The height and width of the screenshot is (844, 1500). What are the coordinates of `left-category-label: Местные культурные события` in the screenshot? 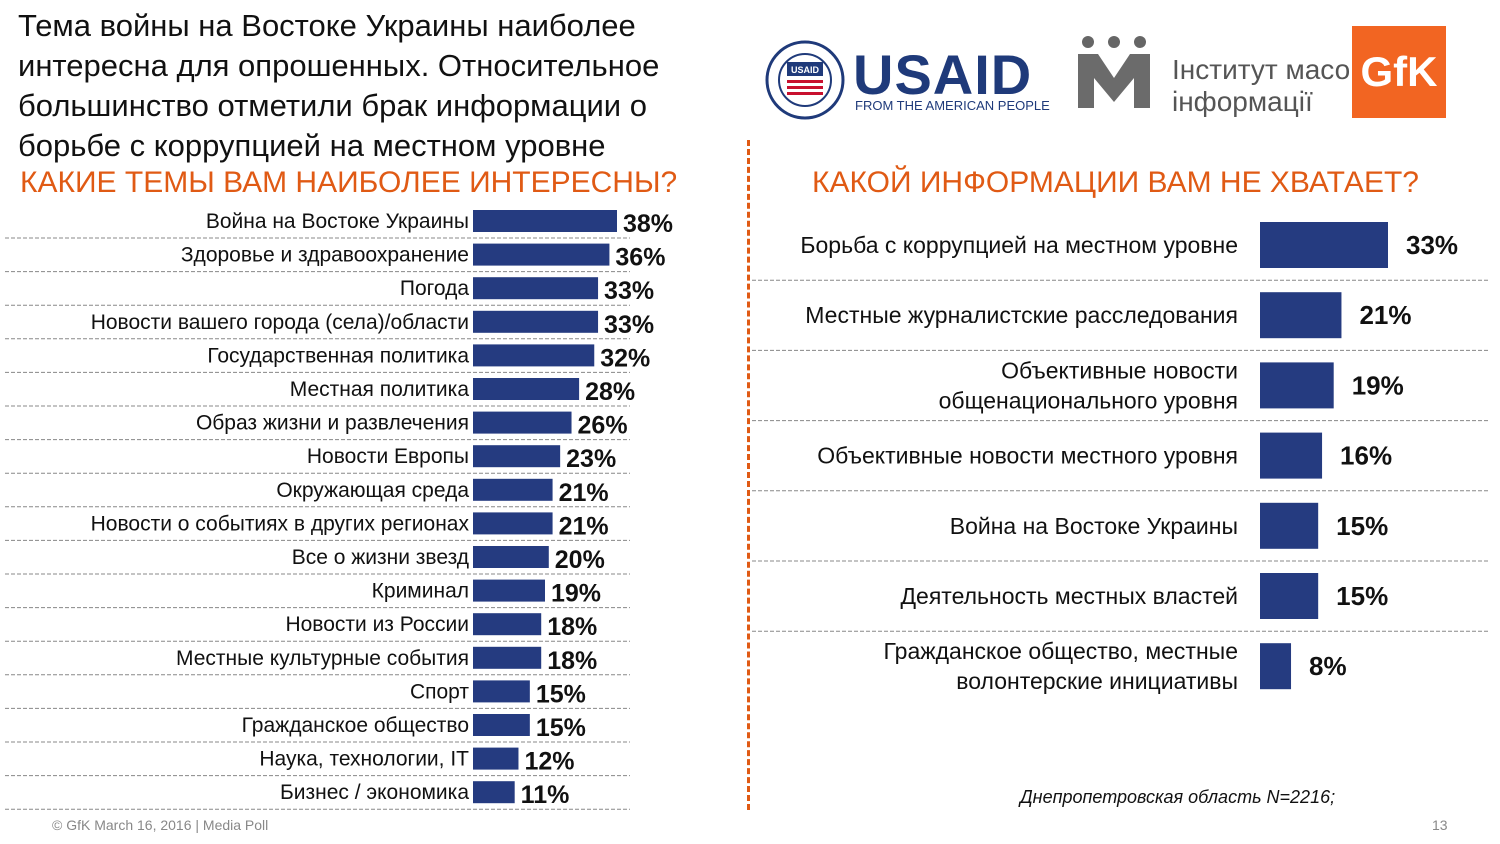 It's located at (322, 658).